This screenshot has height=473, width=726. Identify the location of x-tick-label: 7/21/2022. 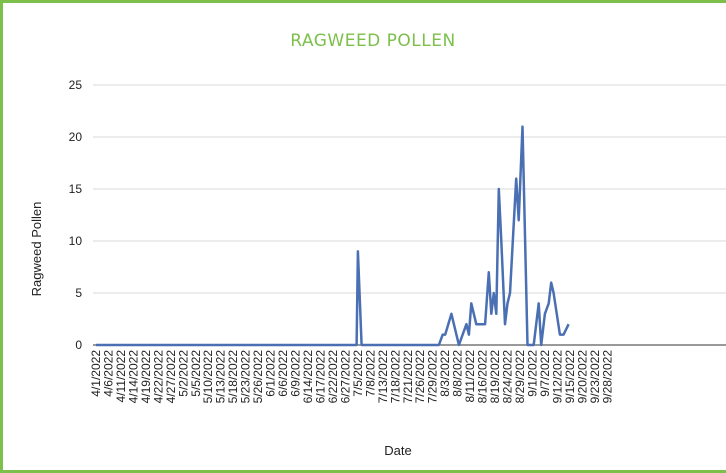
(408, 377).